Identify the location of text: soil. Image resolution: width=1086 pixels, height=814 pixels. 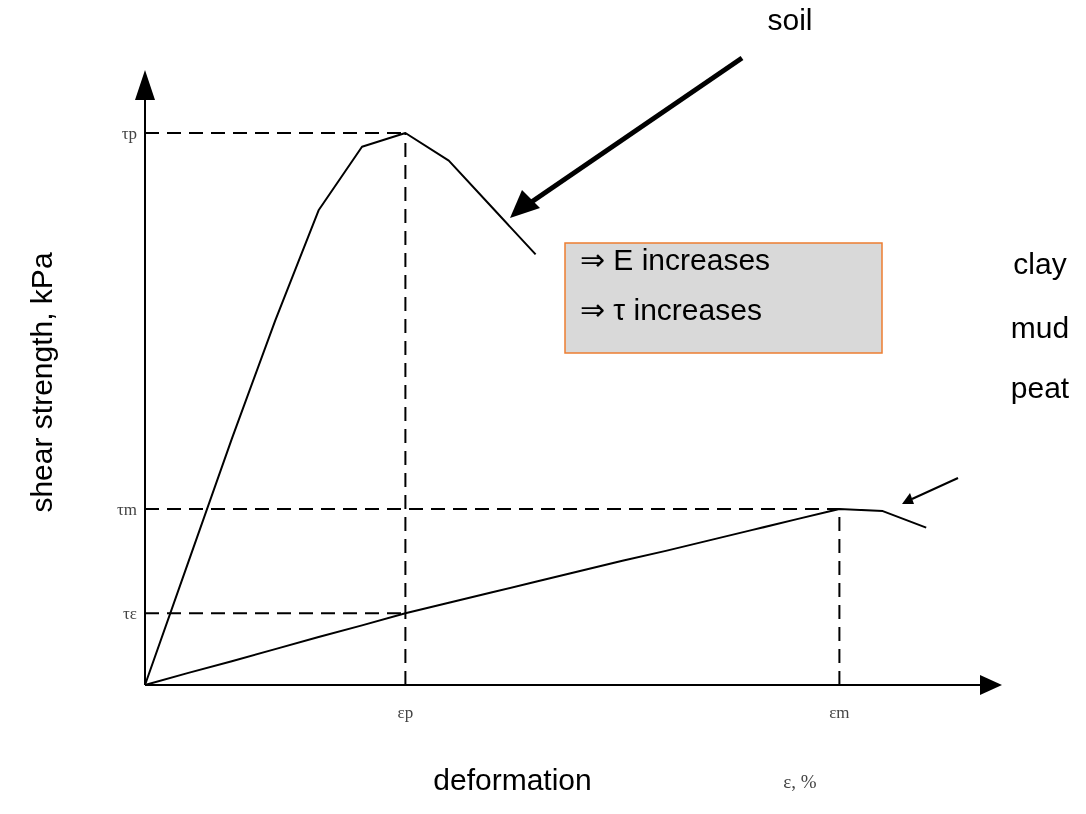
(790, 19).